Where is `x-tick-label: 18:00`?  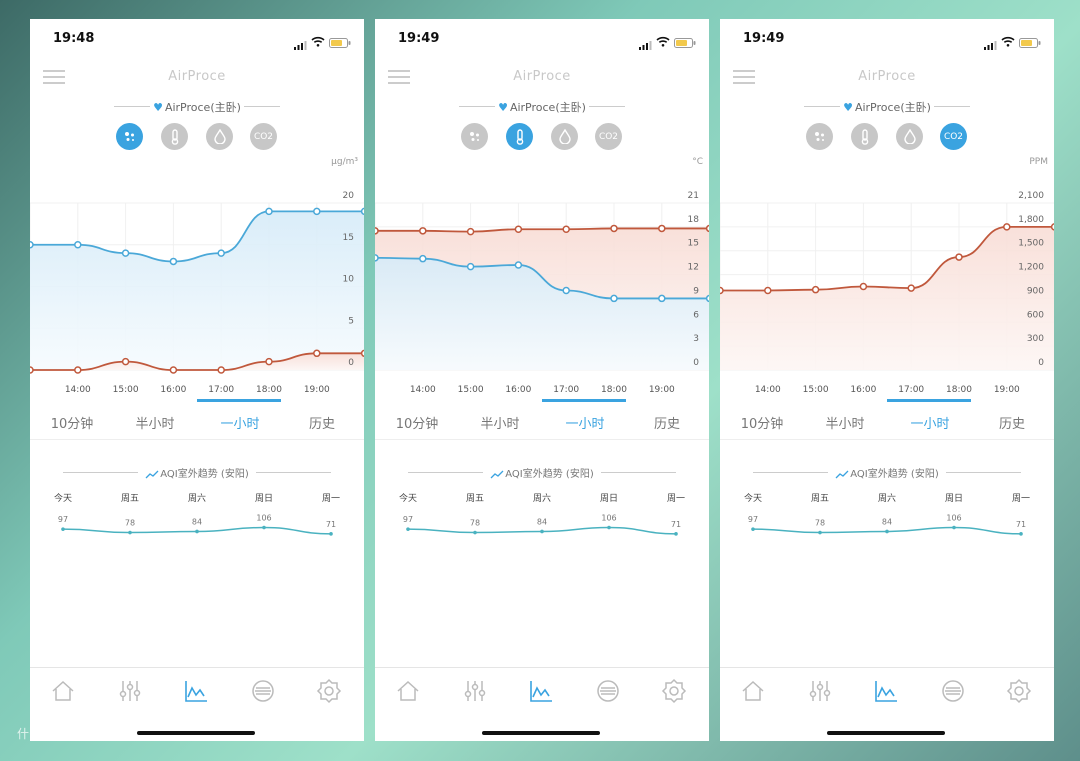
x-tick-label: 18:00 is located at coordinates (614, 390).